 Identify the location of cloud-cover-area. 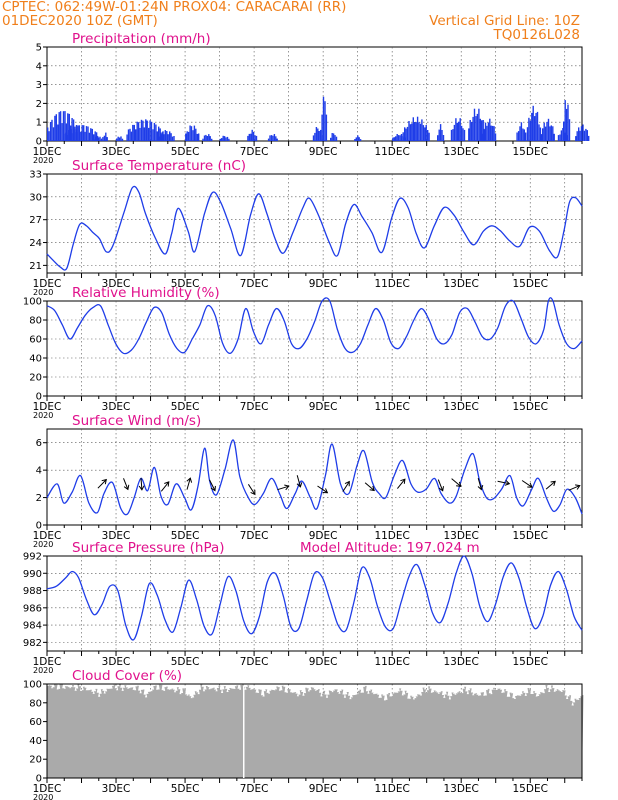
(315, 731).